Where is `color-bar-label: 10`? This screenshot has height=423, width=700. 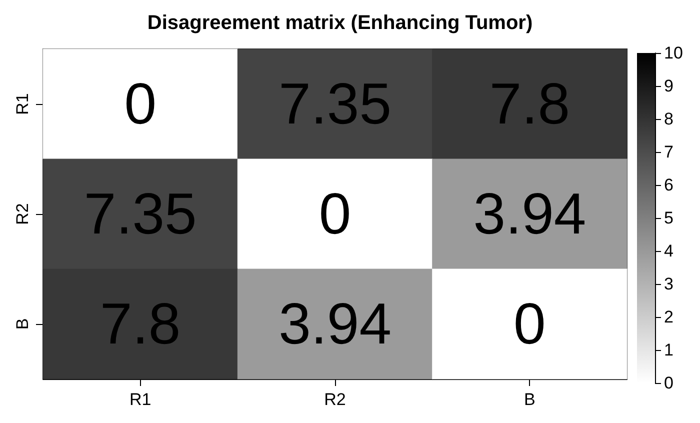
color-bar-label: 10 is located at coordinates (673, 53).